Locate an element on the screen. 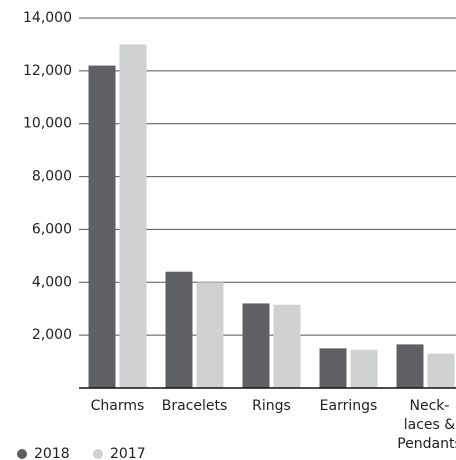 This screenshot has width=456, height=460. y-tick-label: 10,000 is located at coordinates (47, 124).